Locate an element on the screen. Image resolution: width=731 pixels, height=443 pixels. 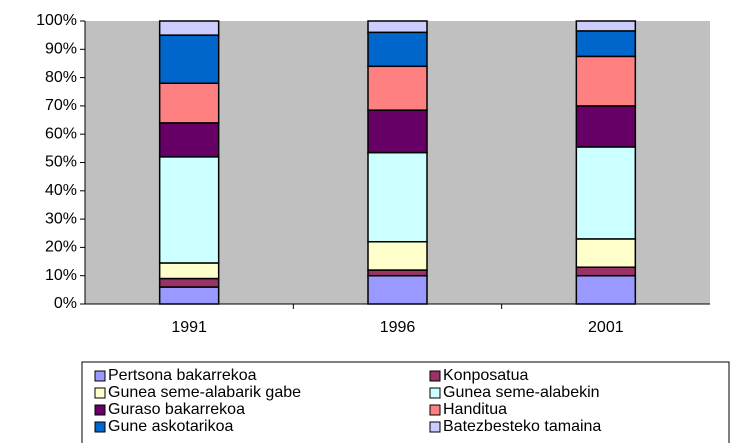
y-tick-label: 0% is located at coordinates (65, 303).